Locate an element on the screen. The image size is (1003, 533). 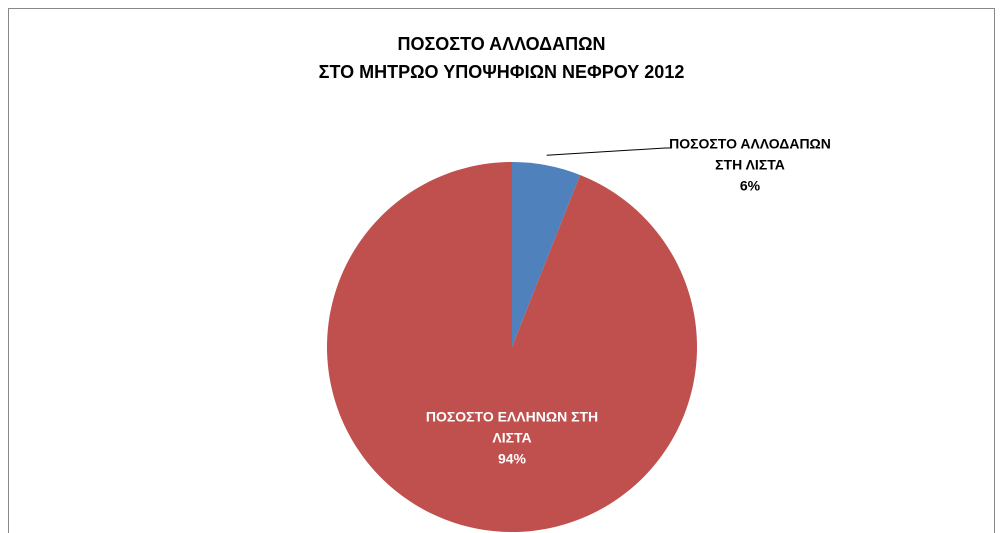
data-label-value: 94% is located at coordinates (512, 458).